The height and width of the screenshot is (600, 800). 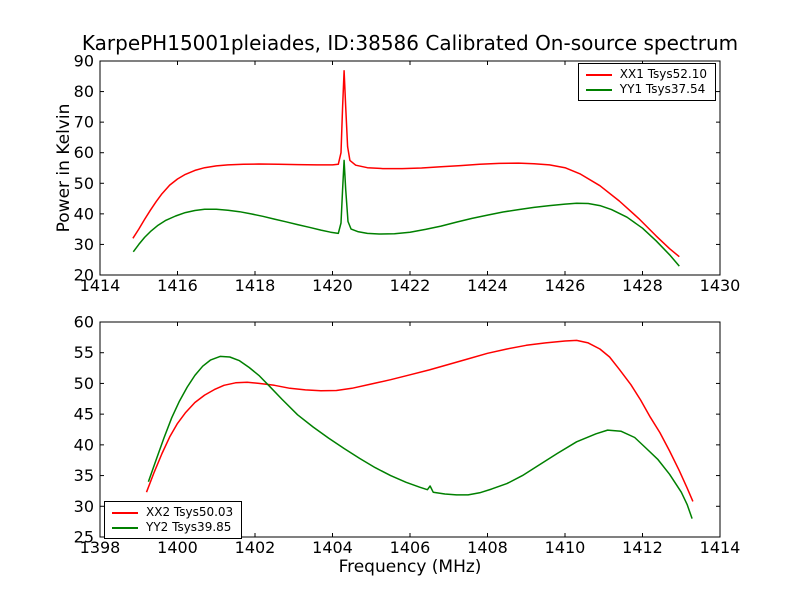 What do you see at coordinates (642, 547) in the screenshot?
I see `x-tick-label: 1412` at bounding box center [642, 547].